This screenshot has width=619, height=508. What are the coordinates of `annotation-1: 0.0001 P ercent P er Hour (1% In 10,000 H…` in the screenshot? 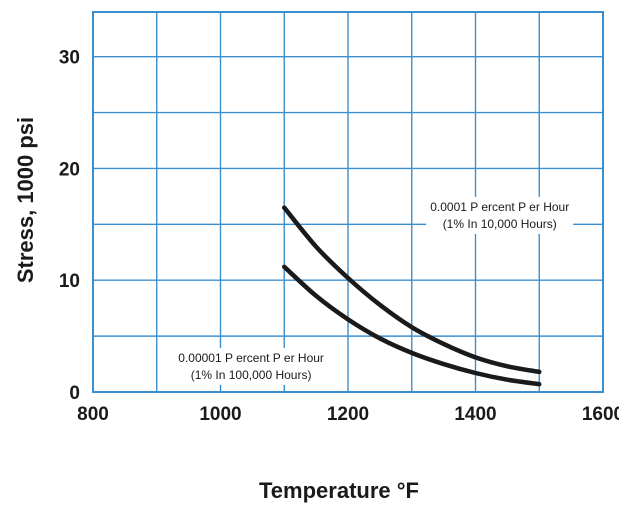 It's located at (500, 215).